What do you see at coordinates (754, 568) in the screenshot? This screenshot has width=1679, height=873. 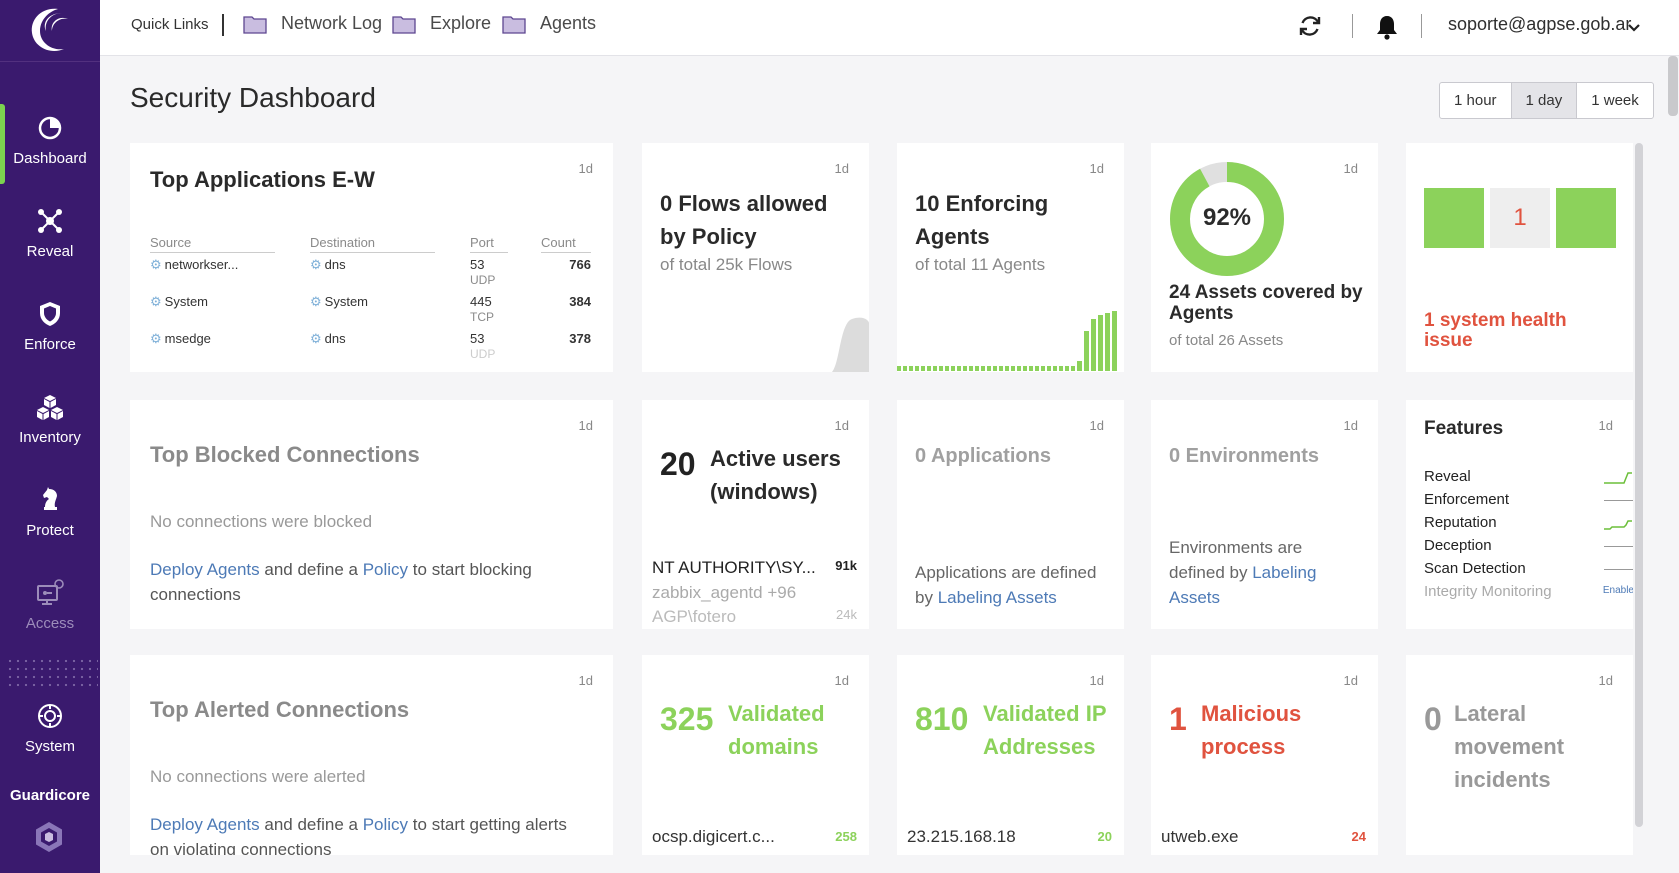 I see `list-item: NT AUTHORITY\SY... 91k` at bounding box center [754, 568].